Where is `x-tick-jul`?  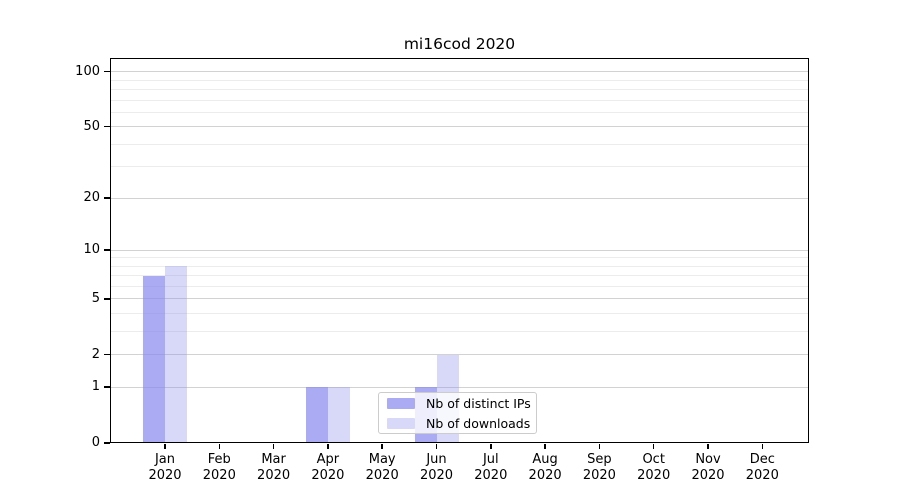
x-tick-jul is located at coordinates (491, 446).